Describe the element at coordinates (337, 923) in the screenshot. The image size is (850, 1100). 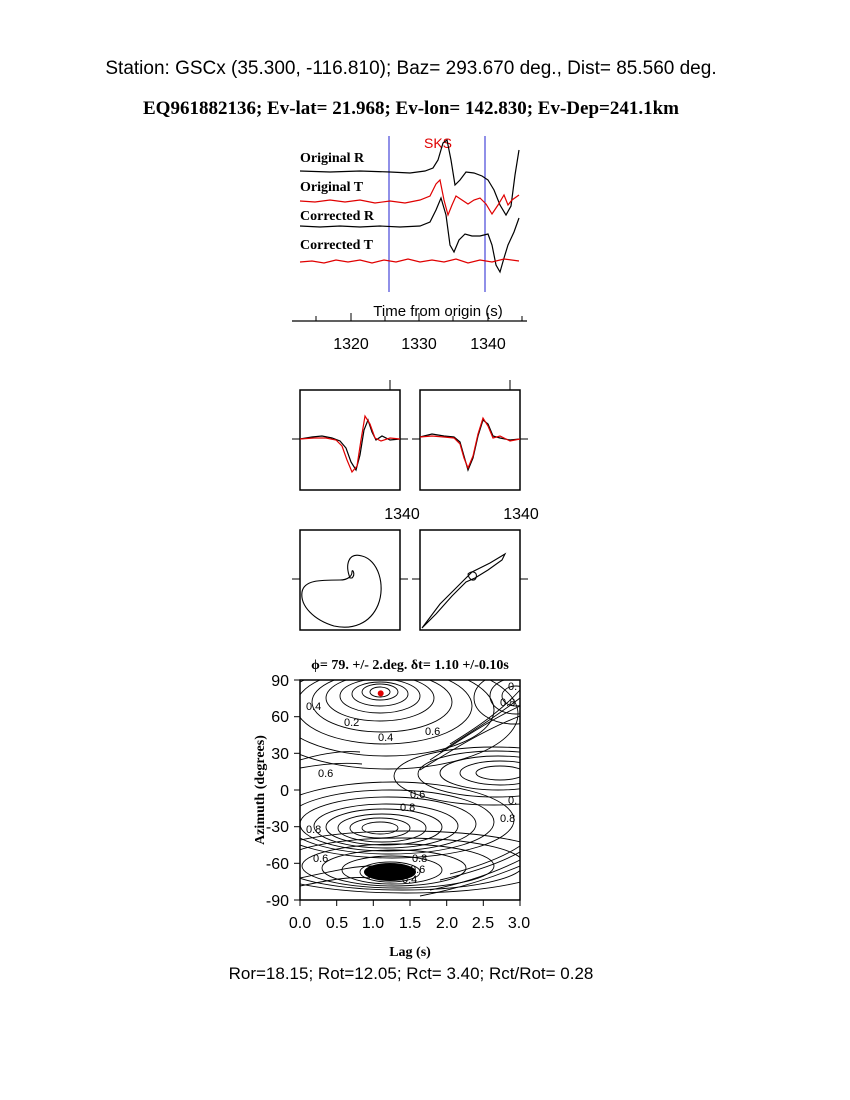
I see `x-tick-label: 0.5` at that location.